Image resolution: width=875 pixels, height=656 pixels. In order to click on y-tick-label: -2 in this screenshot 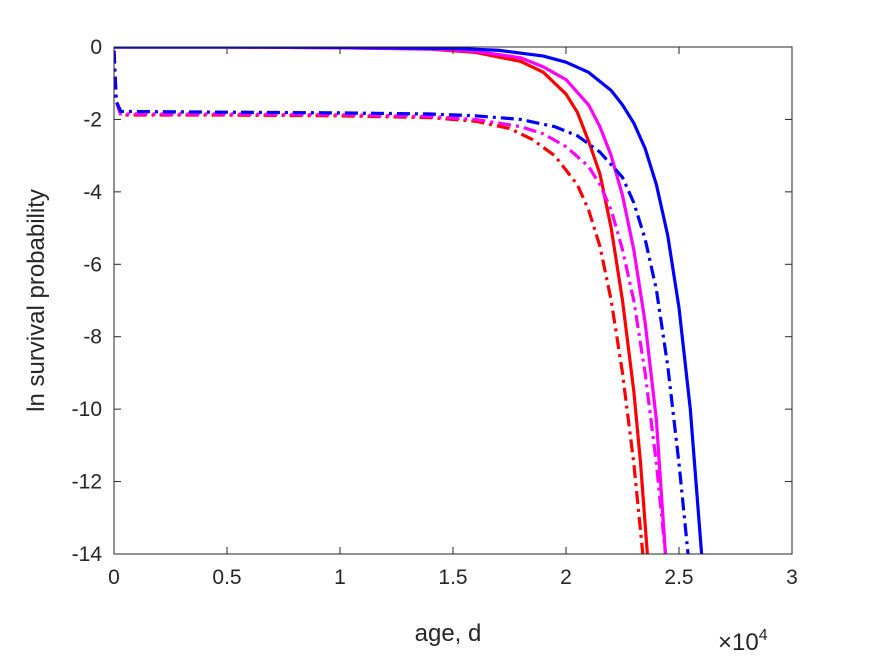, I will do `click(92, 119)`.